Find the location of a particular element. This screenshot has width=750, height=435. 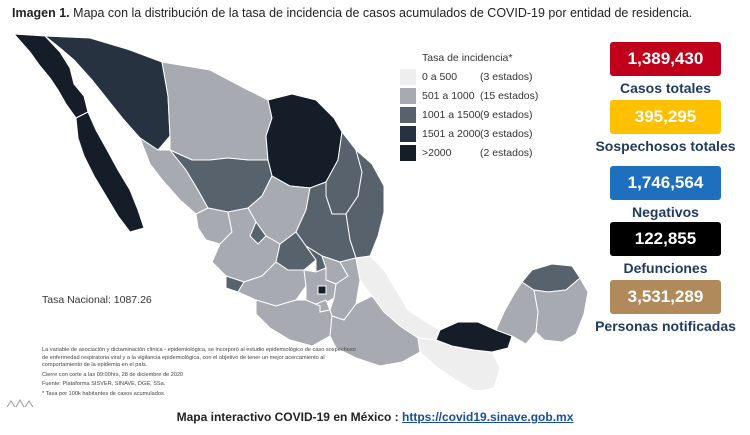

legend-range: 0 a 500 is located at coordinates (440, 76).